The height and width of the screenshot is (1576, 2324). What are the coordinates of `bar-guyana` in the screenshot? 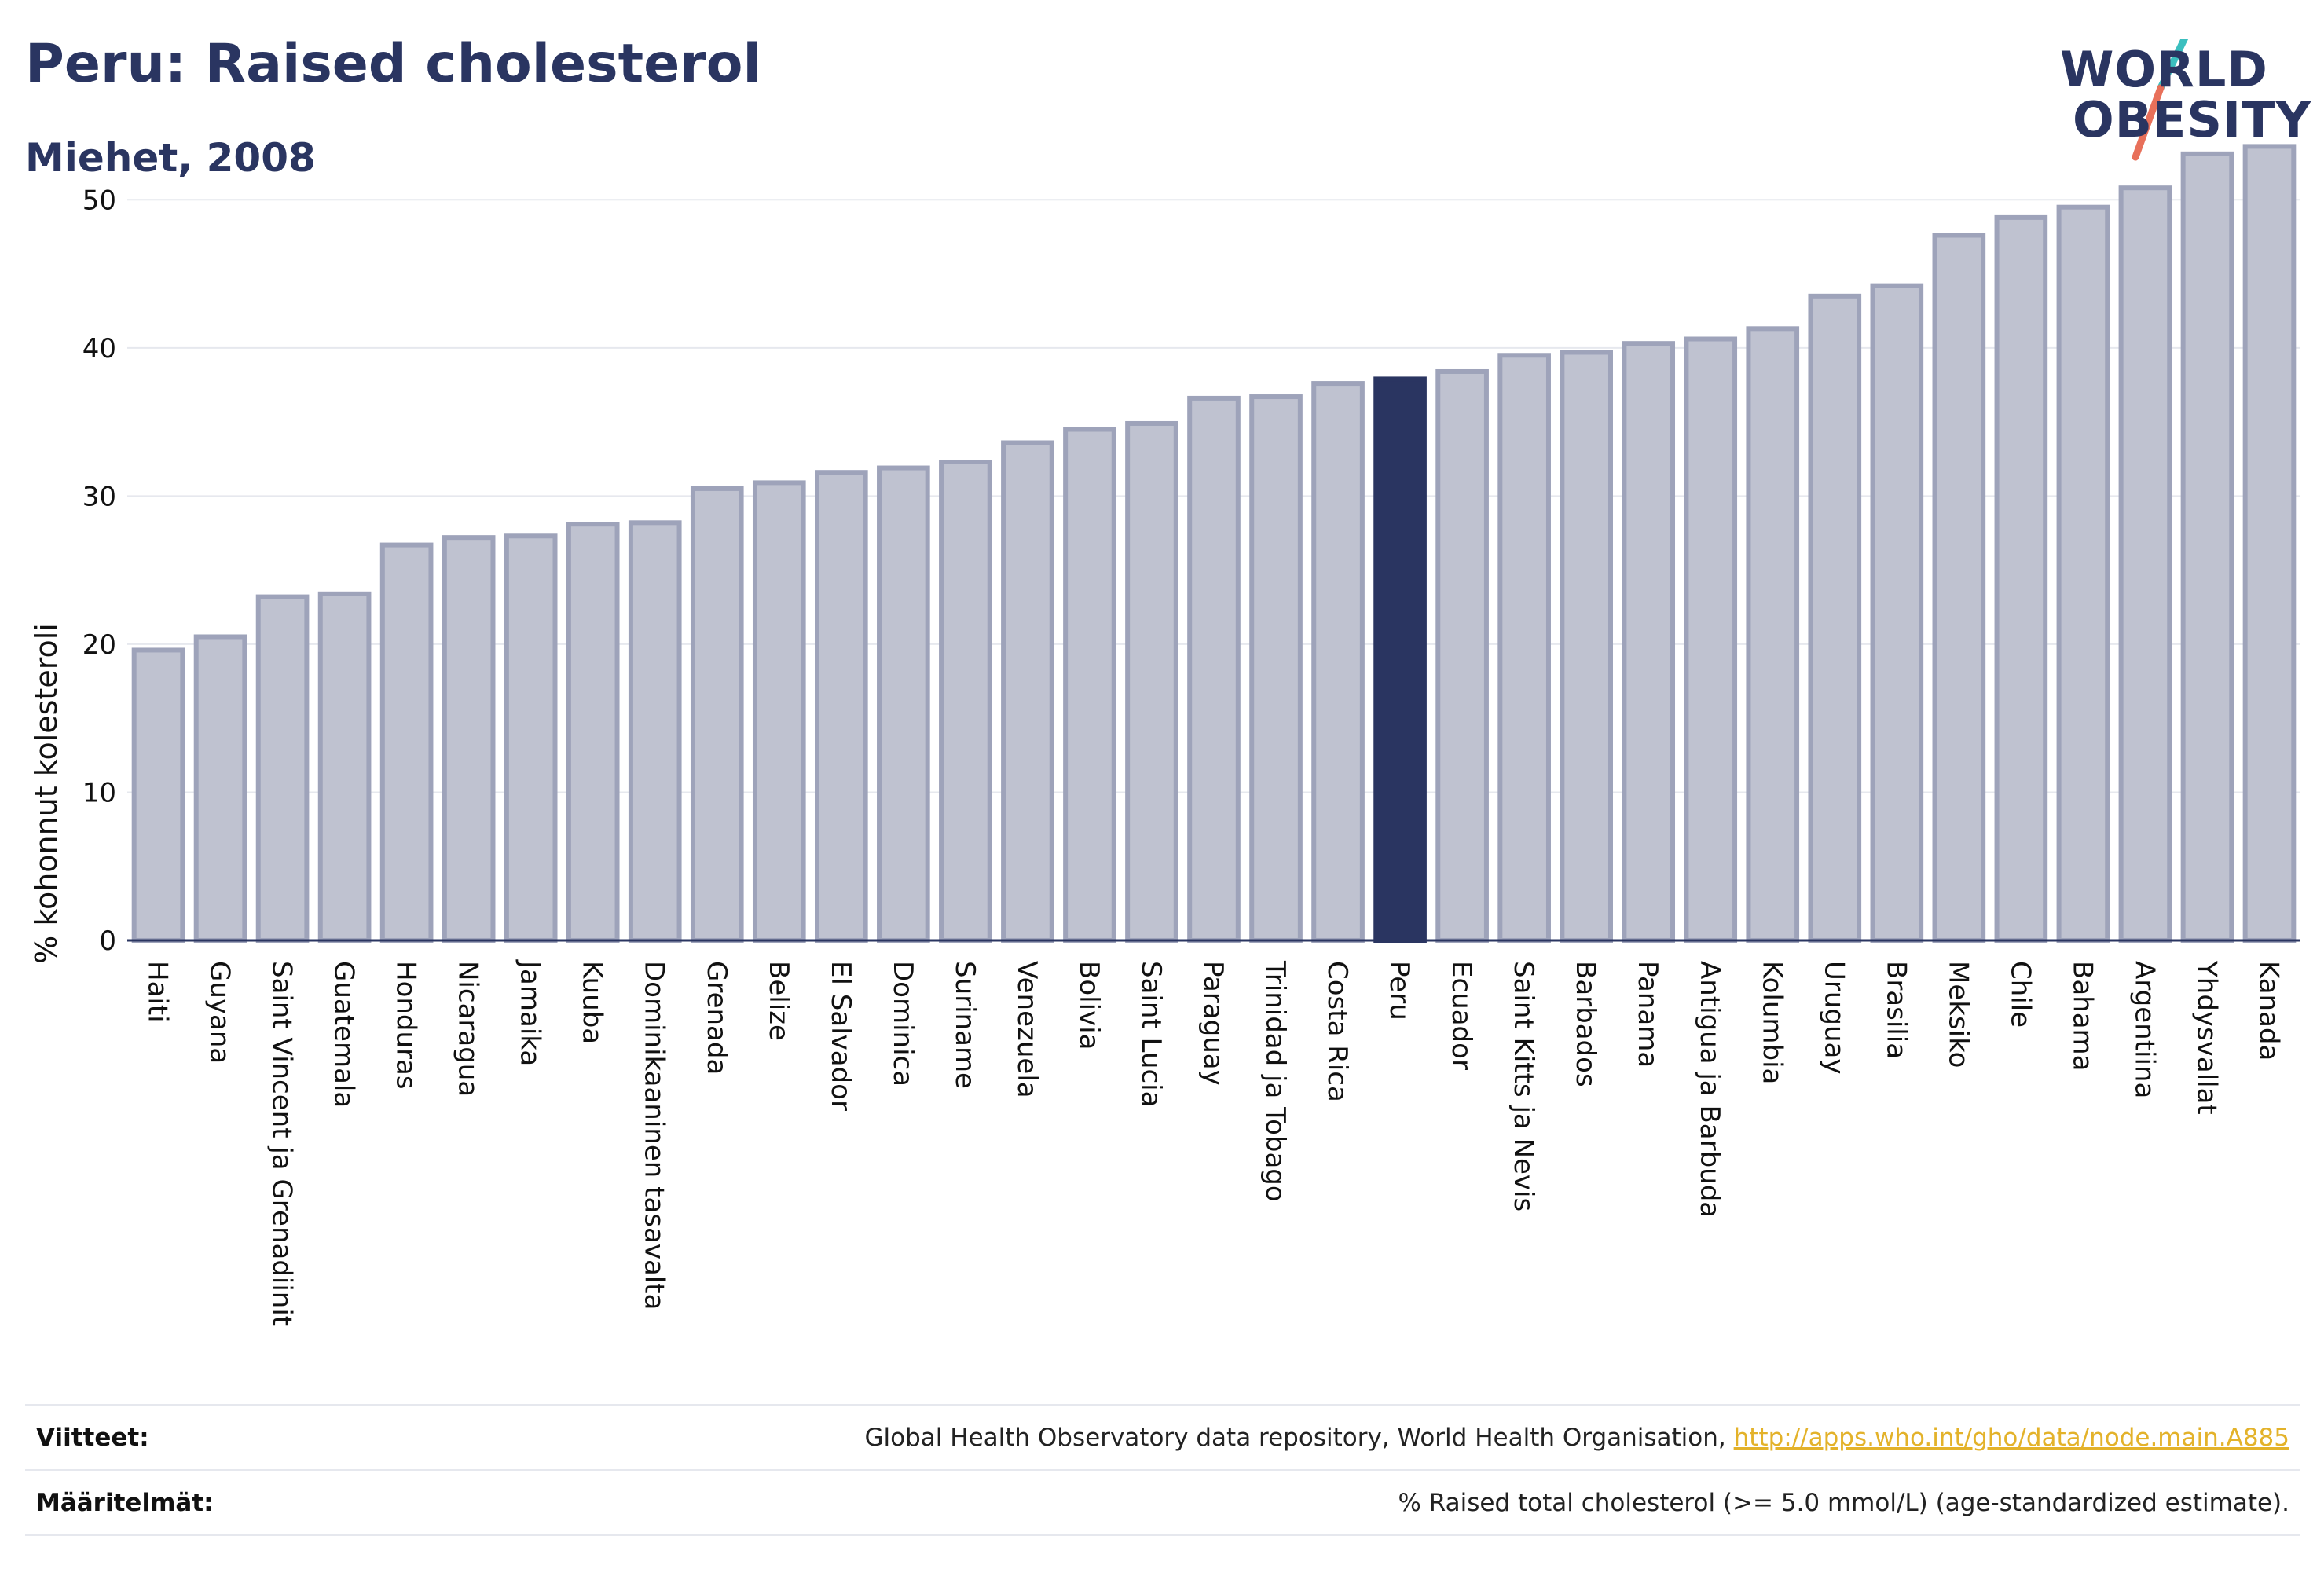 It's located at (220, 788).